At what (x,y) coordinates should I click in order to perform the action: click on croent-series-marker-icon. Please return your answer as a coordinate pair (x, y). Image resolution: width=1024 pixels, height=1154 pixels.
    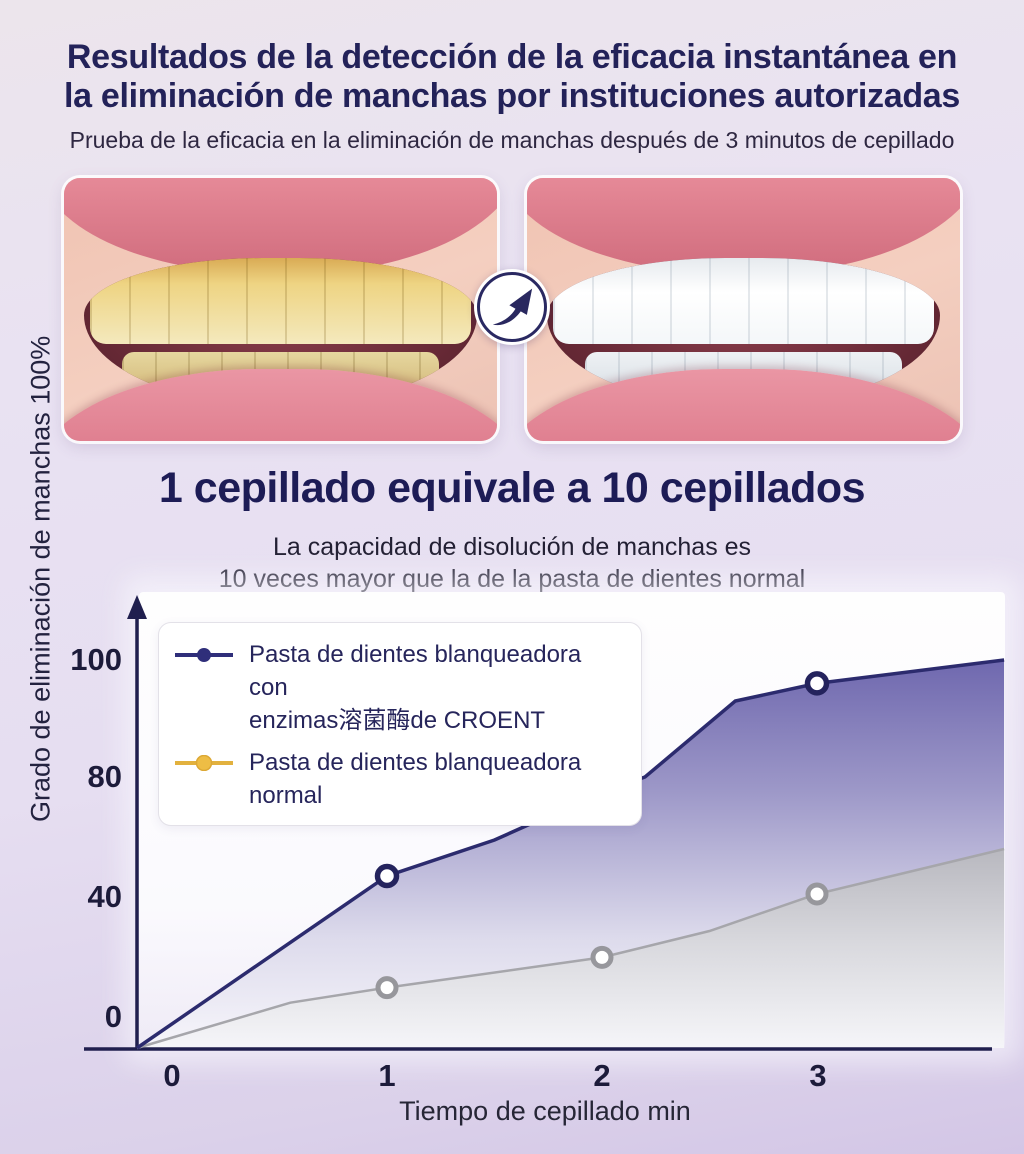
    Looking at the image, I should click on (204, 655).